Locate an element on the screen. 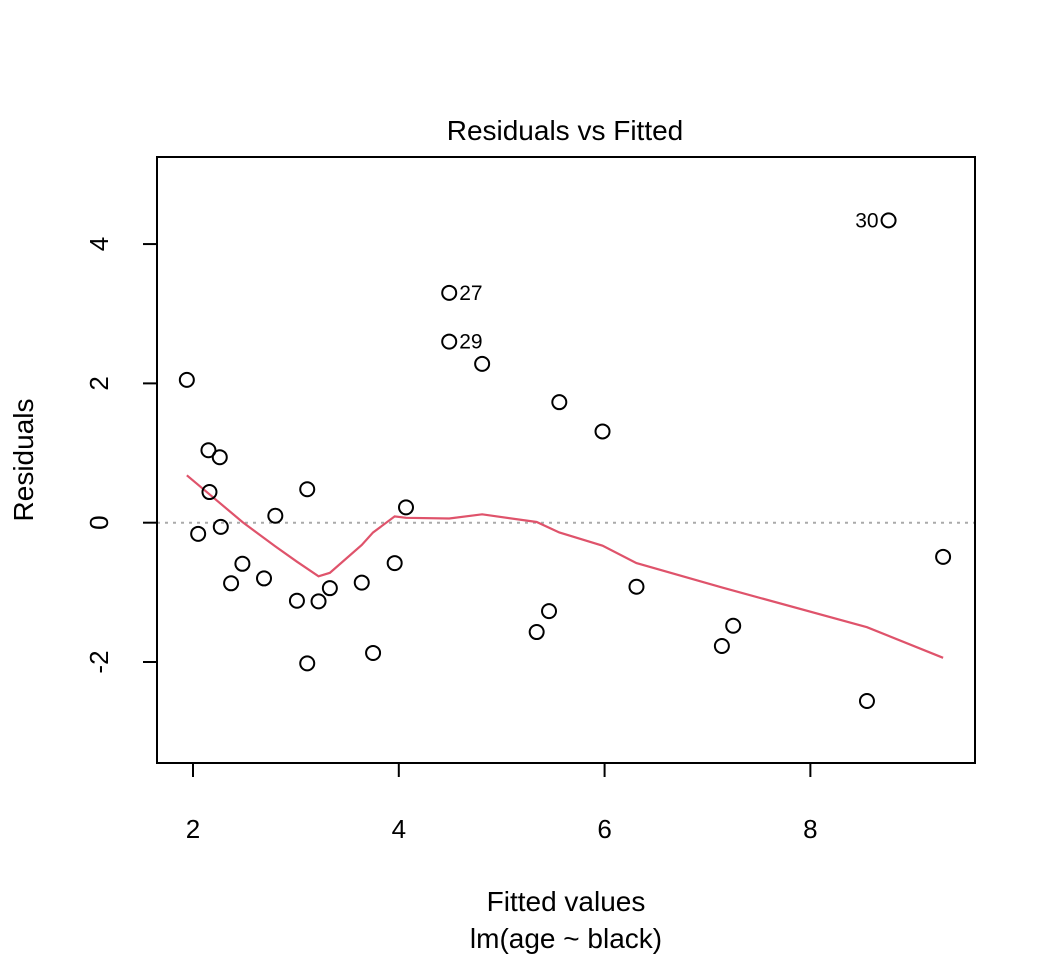 This screenshot has height=960, width=1056. x-axis: 2 4 6 8 is located at coordinates (502, 803).